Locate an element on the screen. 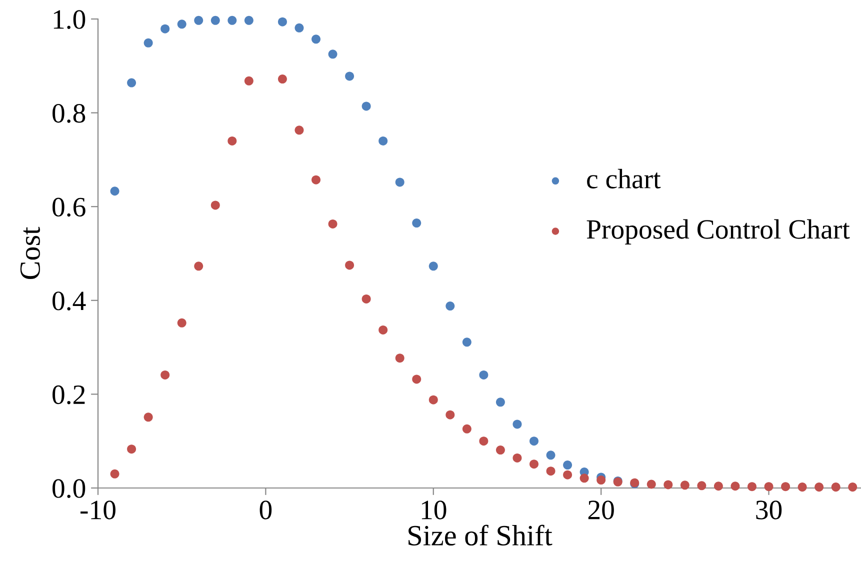 The image size is (861, 569). x-tick-label: 30 is located at coordinates (769, 510).